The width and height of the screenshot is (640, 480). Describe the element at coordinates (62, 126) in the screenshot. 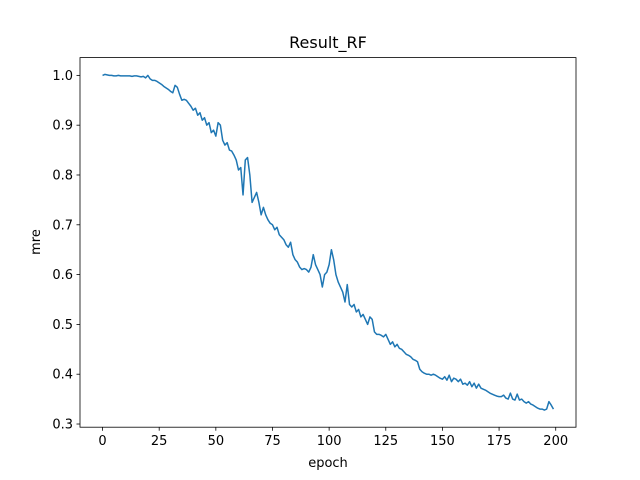

I see `y-tick-label: 0.9` at that location.